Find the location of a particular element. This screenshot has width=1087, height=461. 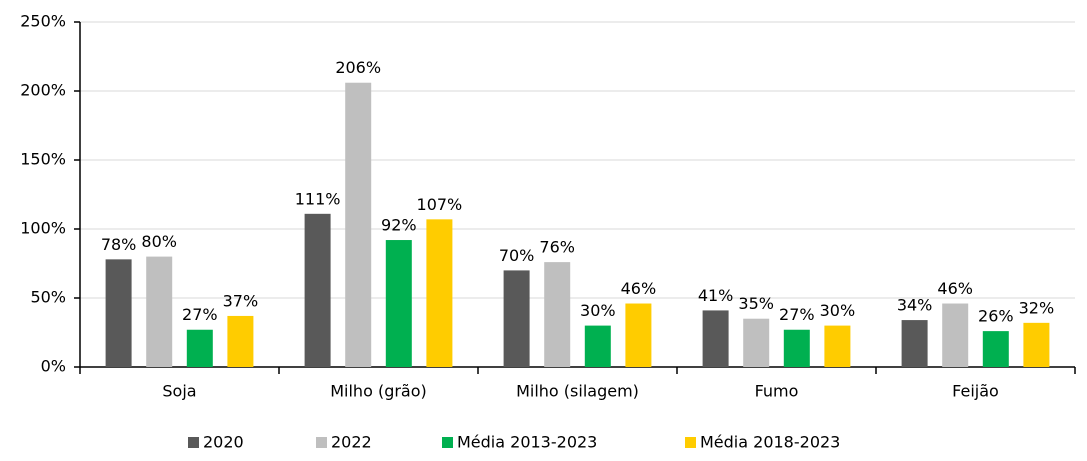

y-tick-label: 100% is located at coordinates (43, 228).